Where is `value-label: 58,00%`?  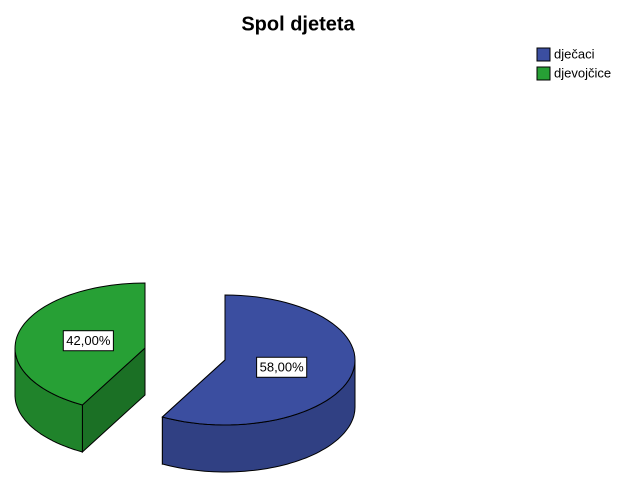
value-label: 58,00% is located at coordinates (282, 367).